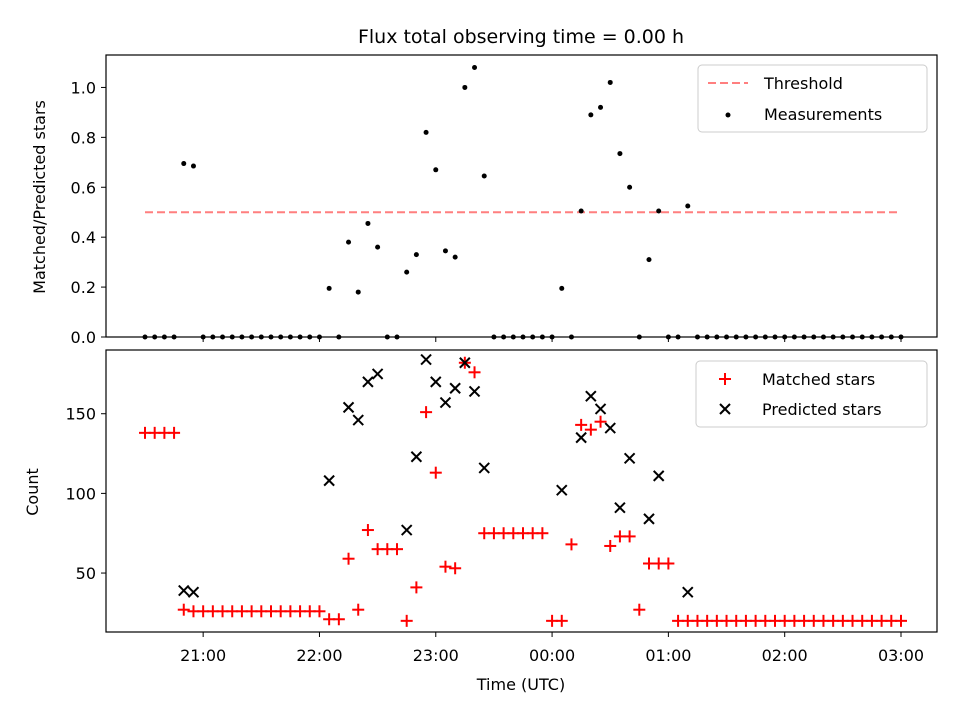 The image size is (960, 720). Describe the element at coordinates (668, 655) in the screenshot. I see `x-tick-label: 01:00` at that location.